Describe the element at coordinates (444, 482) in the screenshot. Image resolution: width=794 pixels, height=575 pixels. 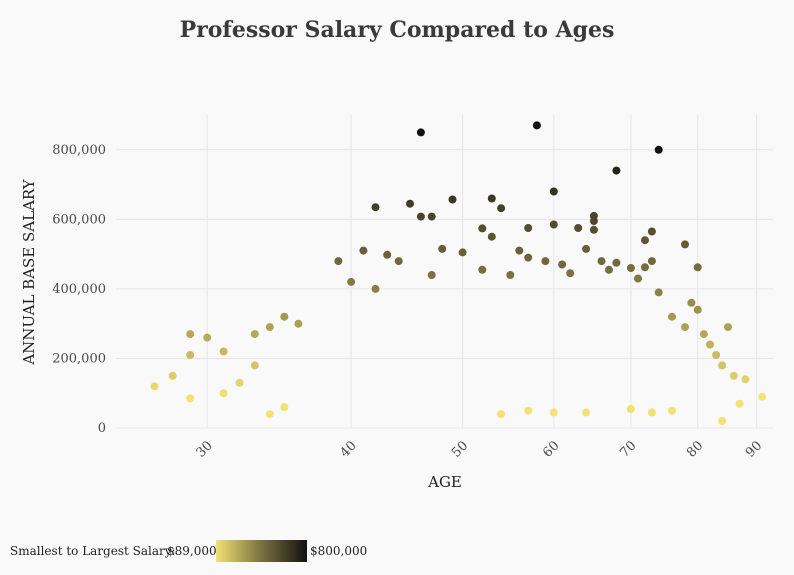
I see `x-axis-label: AGE` at that location.